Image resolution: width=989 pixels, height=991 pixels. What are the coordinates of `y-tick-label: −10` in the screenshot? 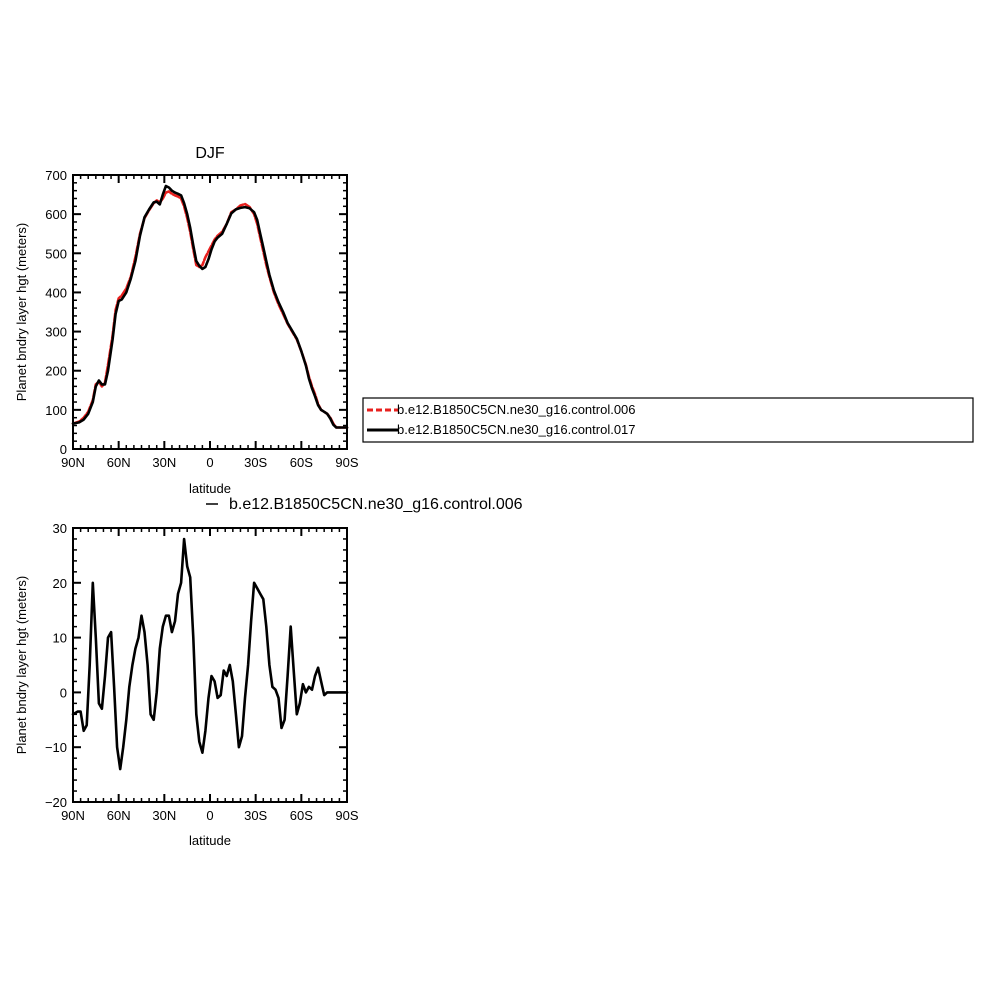 It's located at (56, 747).